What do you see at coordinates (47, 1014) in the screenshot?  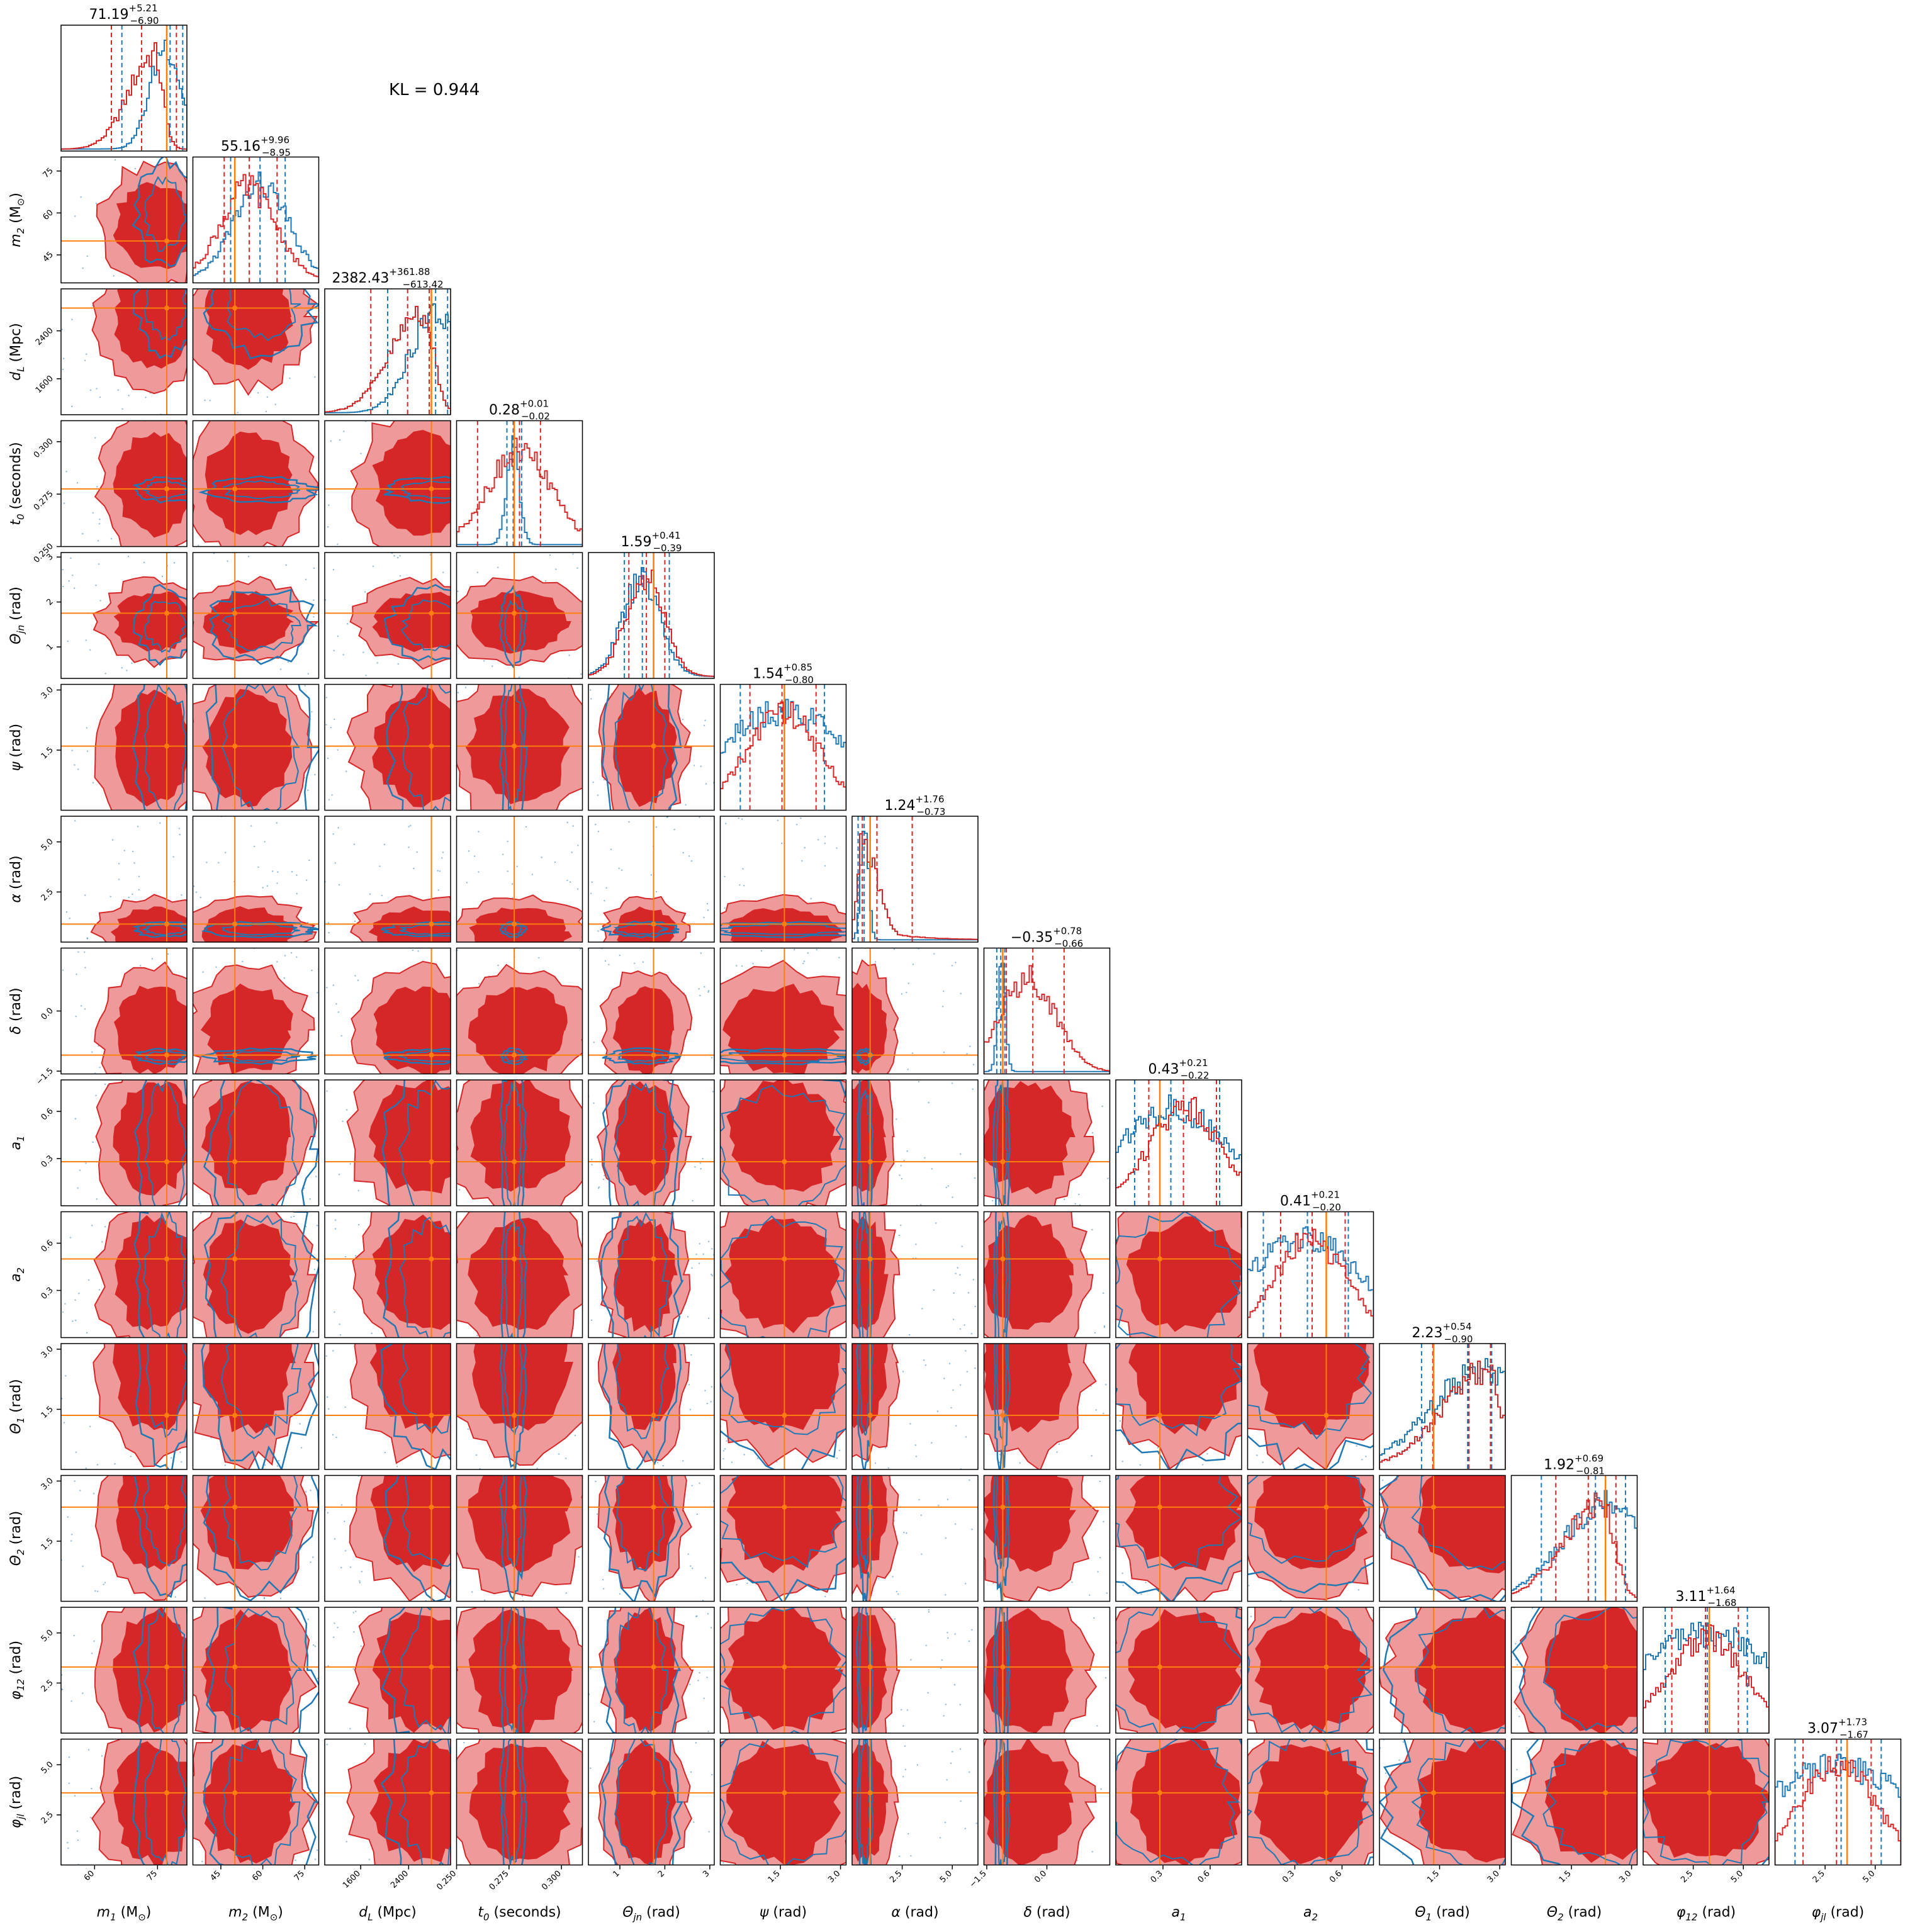 I see `y-tick-label: 0.0` at bounding box center [47, 1014].